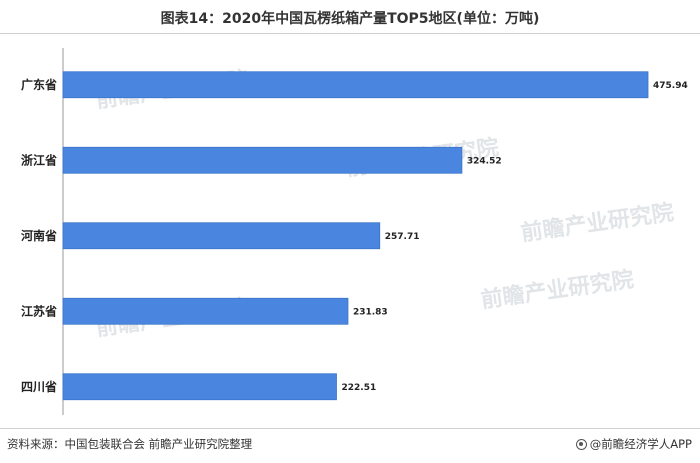  Describe the element at coordinates (39, 84) in the screenshot. I see `category-label: 广东省` at that location.